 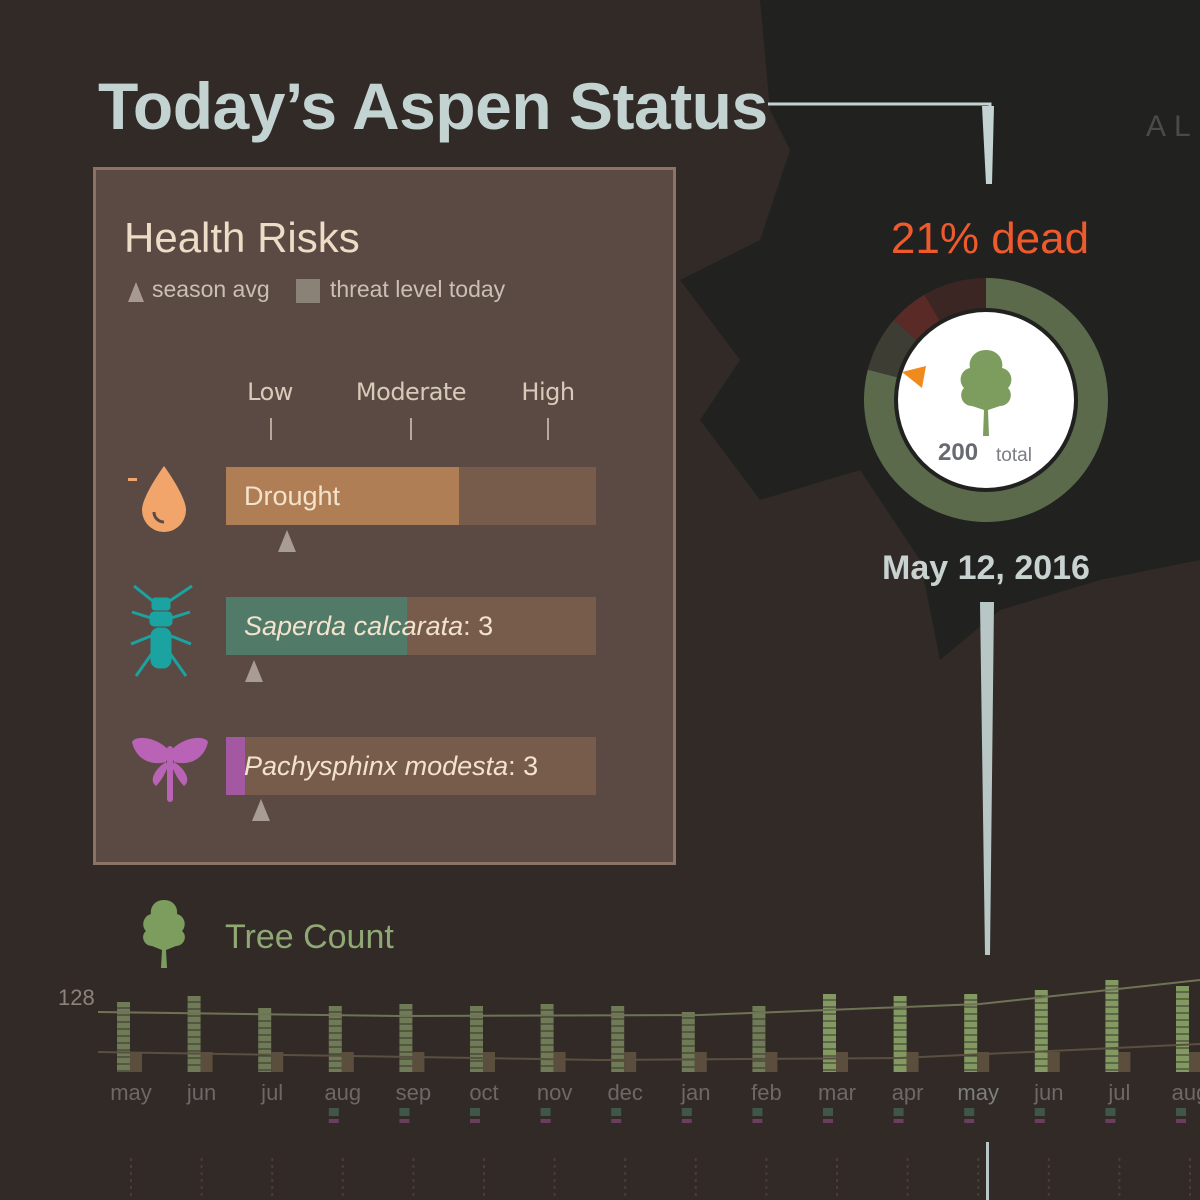 What do you see at coordinates (170, 769) in the screenshot?
I see `moth-icon` at bounding box center [170, 769].